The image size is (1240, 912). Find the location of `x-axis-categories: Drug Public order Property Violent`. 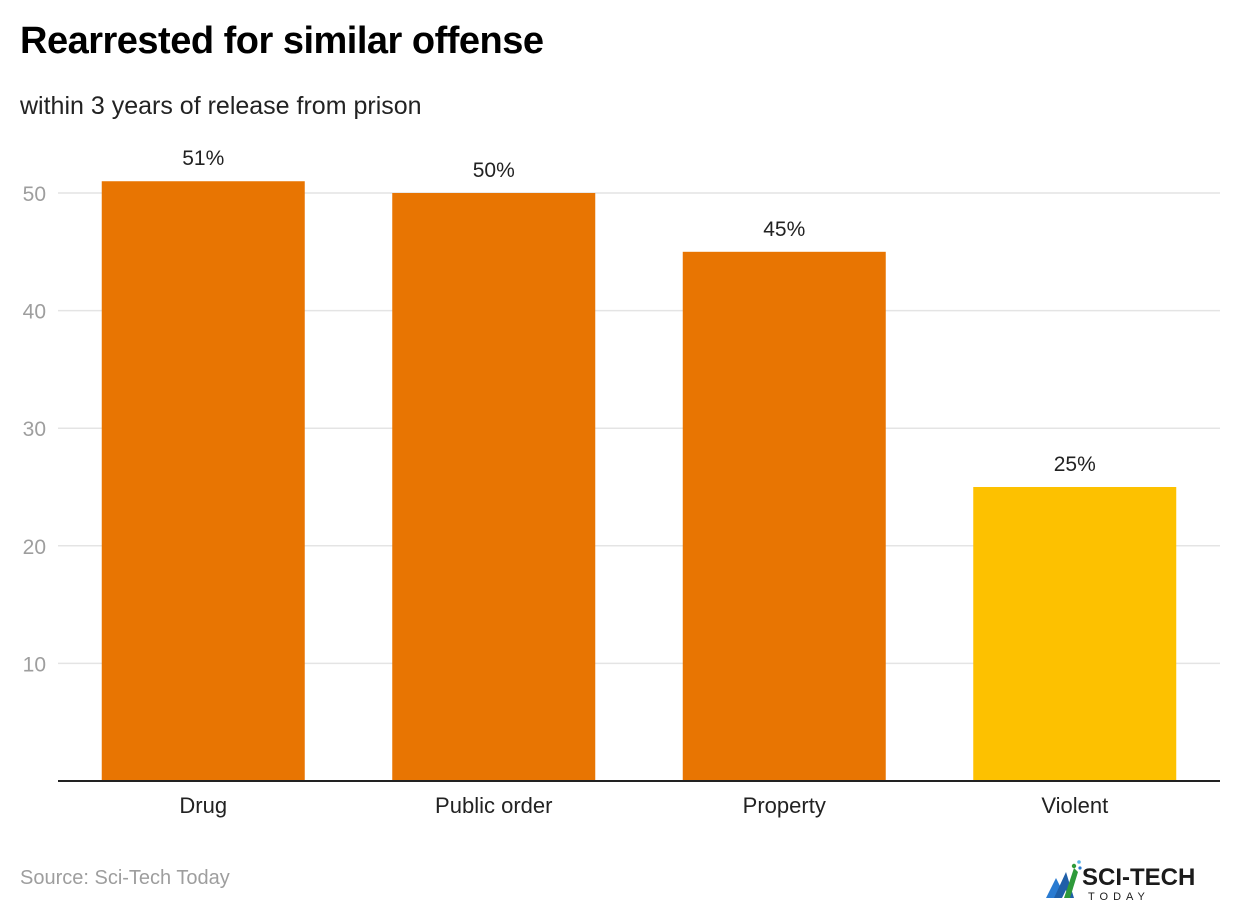

x-axis-categories: Drug Public order Property Violent is located at coordinates (643, 805).